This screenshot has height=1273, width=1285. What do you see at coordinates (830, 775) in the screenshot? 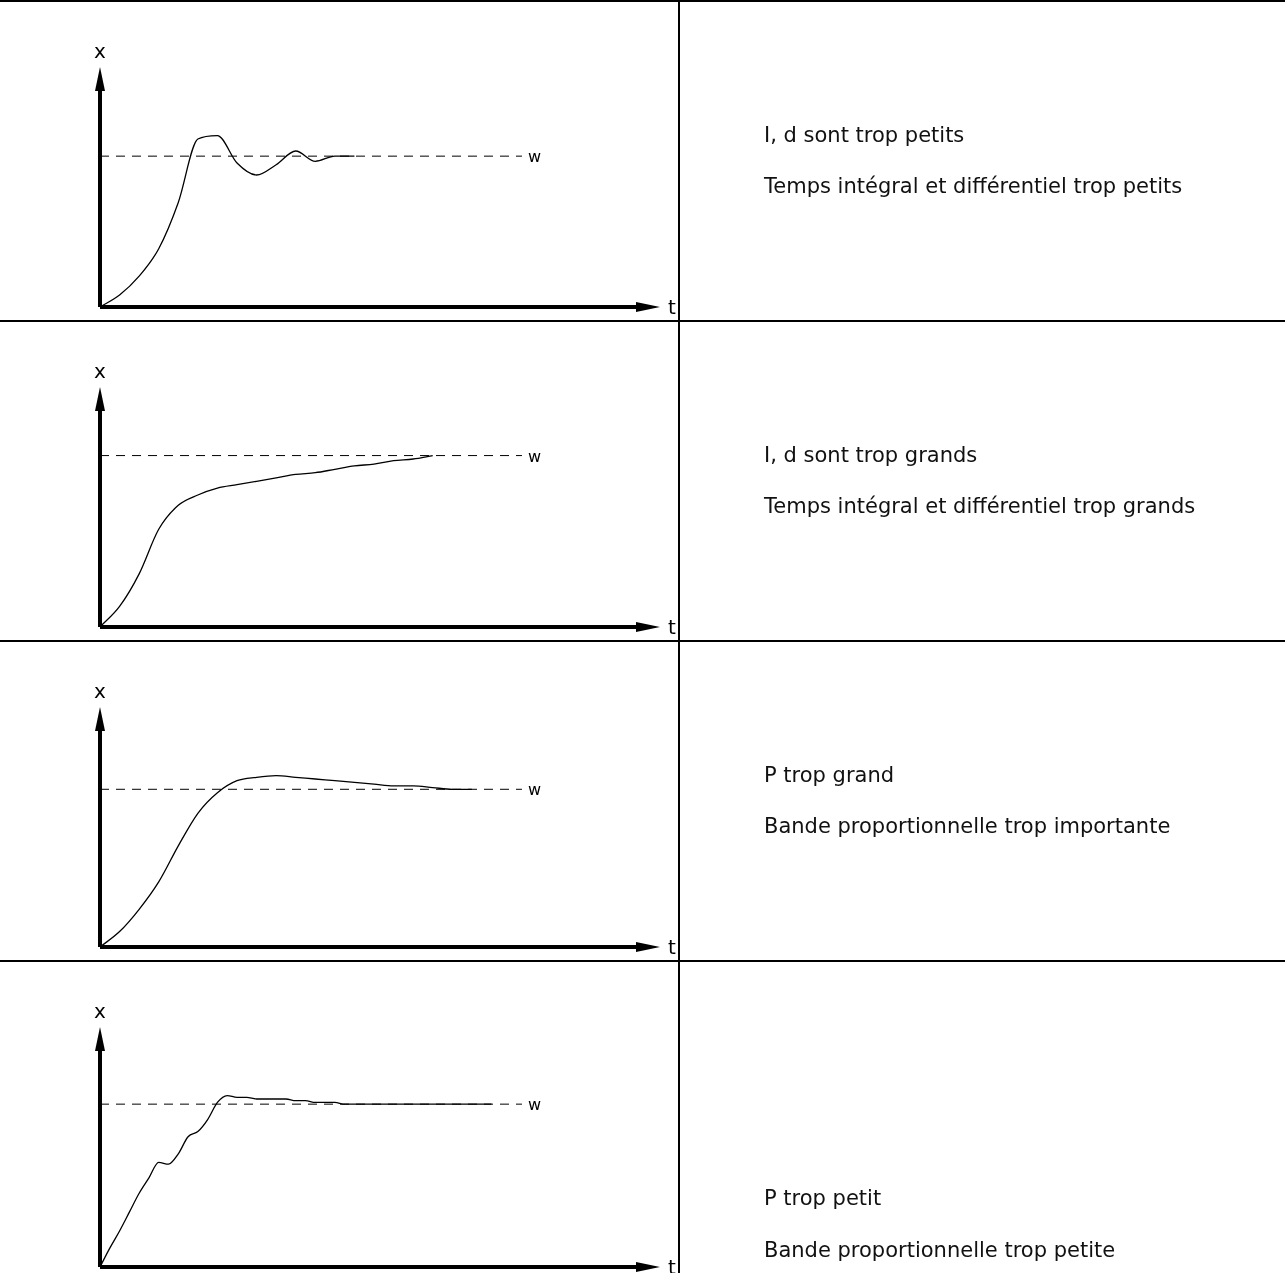
I see `text: P trop grand` at bounding box center [830, 775].